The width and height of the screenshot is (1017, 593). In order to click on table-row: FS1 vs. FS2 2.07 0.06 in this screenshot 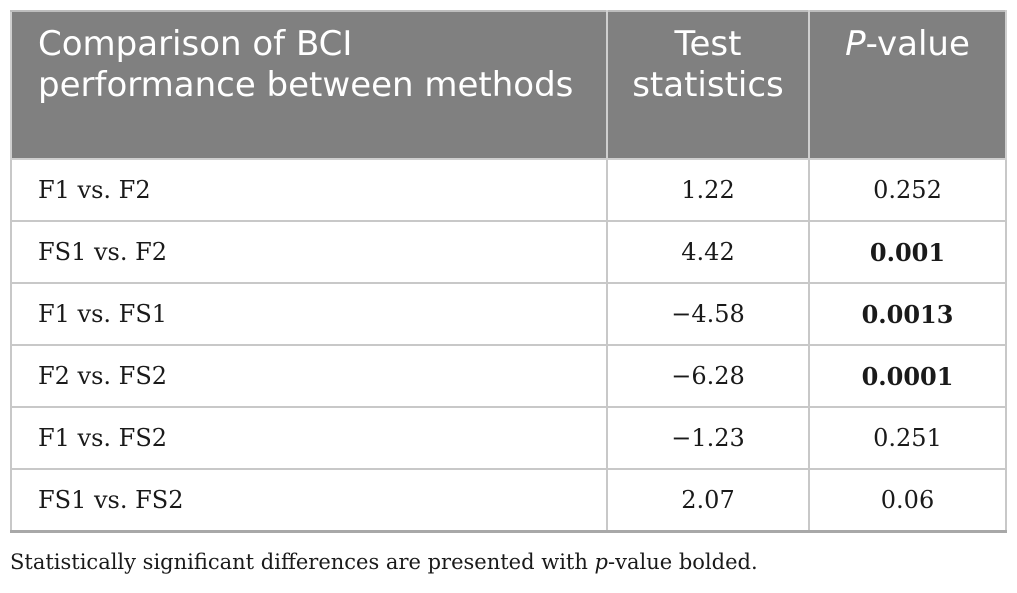, I will do `click(508, 500)`.